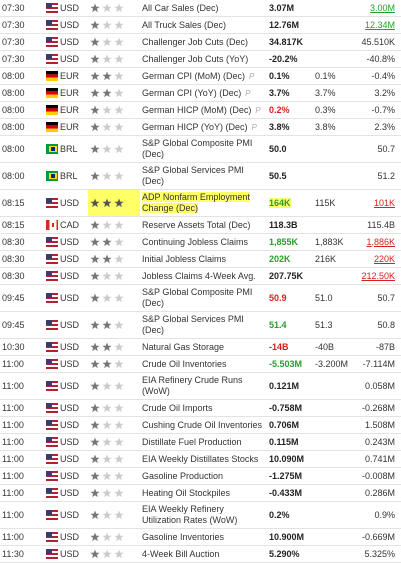 This screenshot has width=401, height=563. What do you see at coordinates (199, 275) in the screenshot?
I see `event-name: Jobless Claims 4-Week Avg.` at bounding box center [199, 275].